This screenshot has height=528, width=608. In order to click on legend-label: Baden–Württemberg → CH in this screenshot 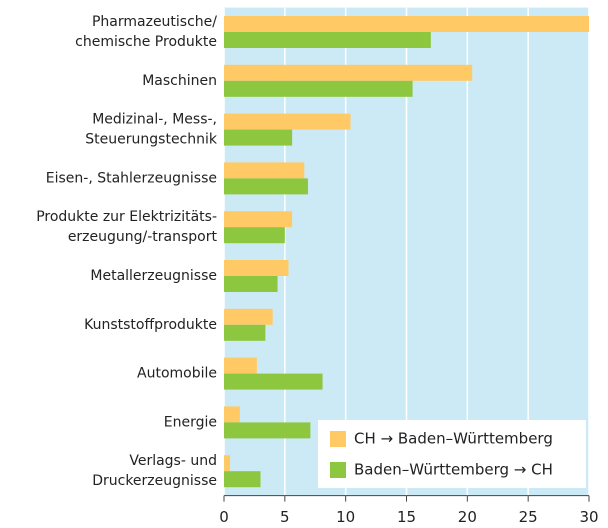, I will do `click(453, 470)`.